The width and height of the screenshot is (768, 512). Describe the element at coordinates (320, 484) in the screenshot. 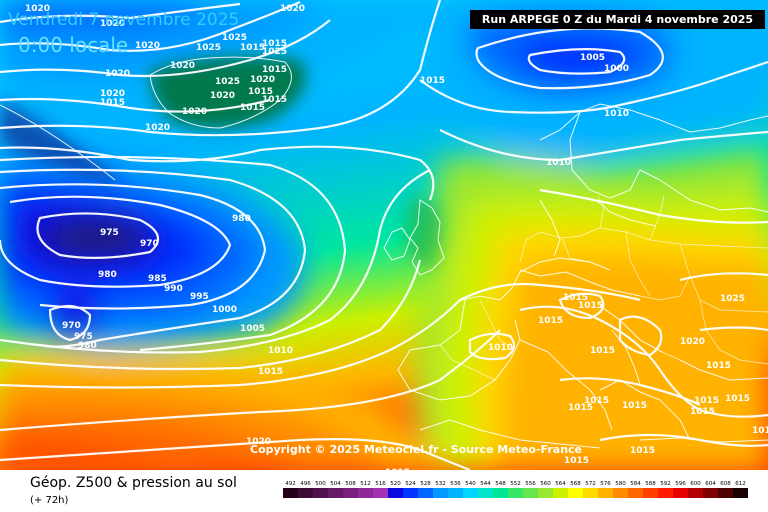

I see `legend-value: 500` at that location.